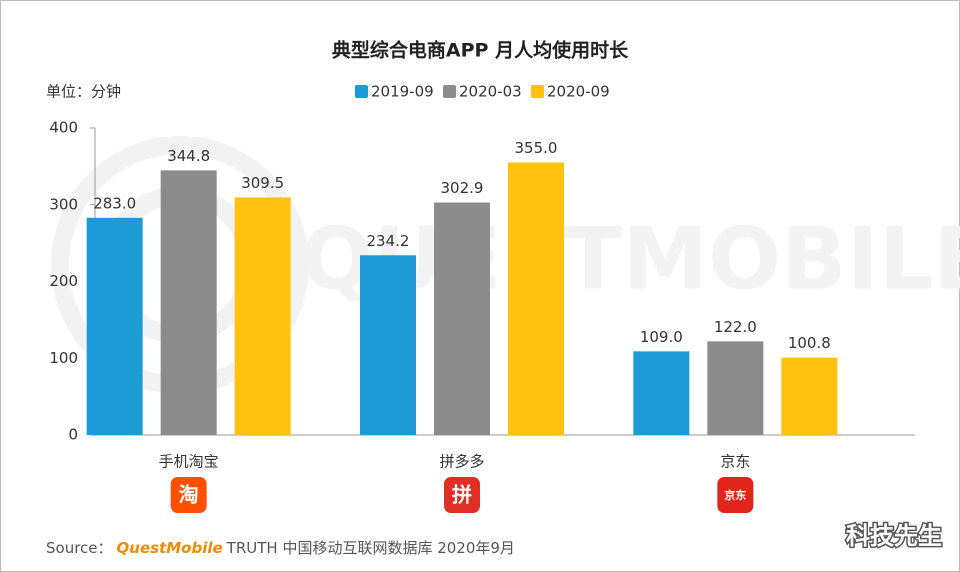 This screenshot has height=572, width=960. Describe the element at coordinates (63, 281) in the screenshot. I see `y-tick-label: 200` at that location.